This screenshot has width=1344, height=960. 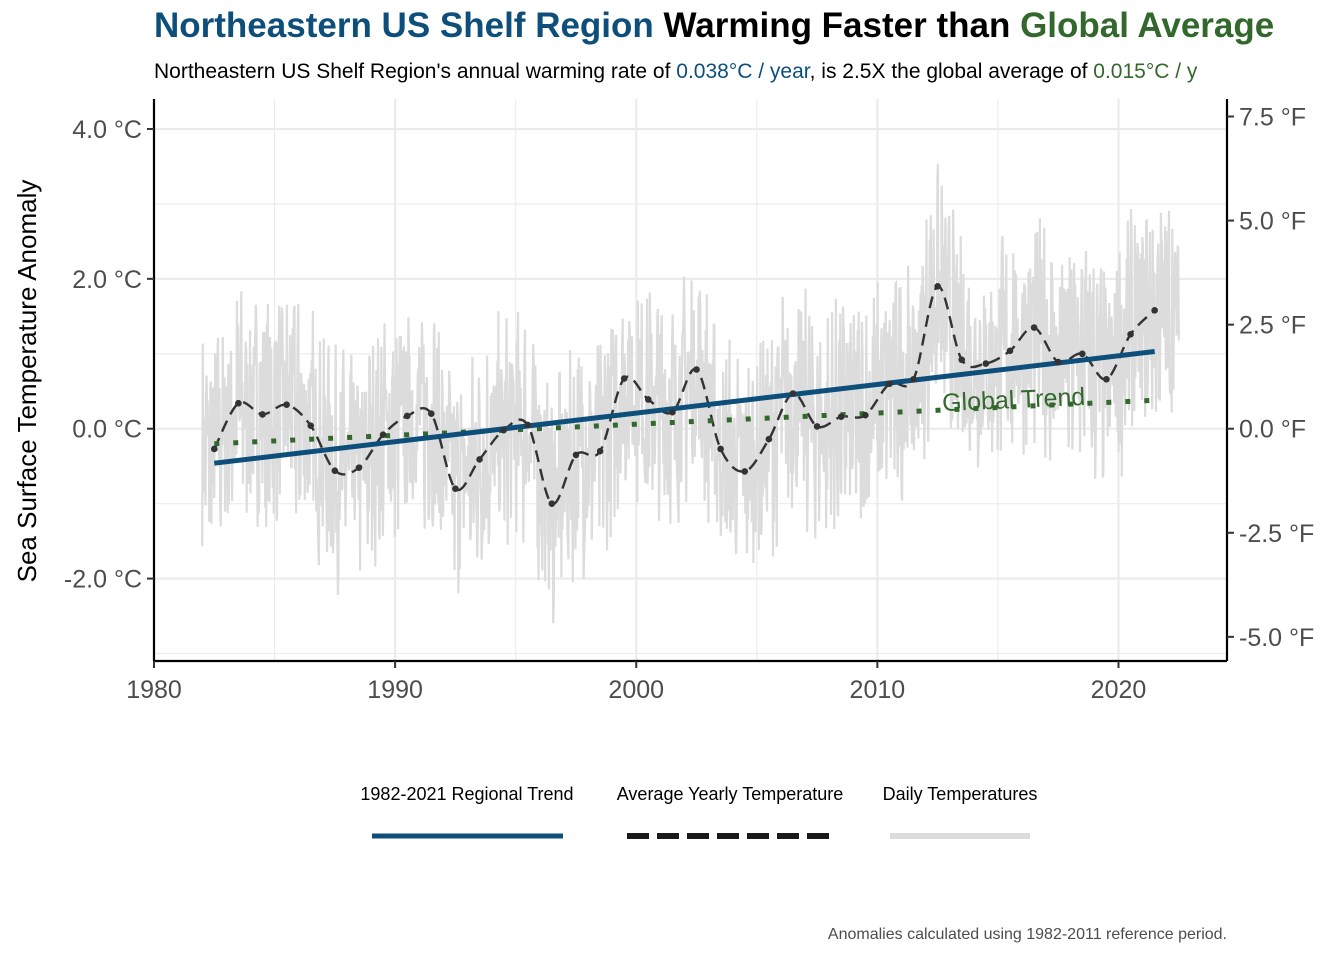 What do you see at coordinates (1272, 326) in the screenshot?
I see `y2-tick-label: 2.5 °F` at bounding box center [1272, 326].